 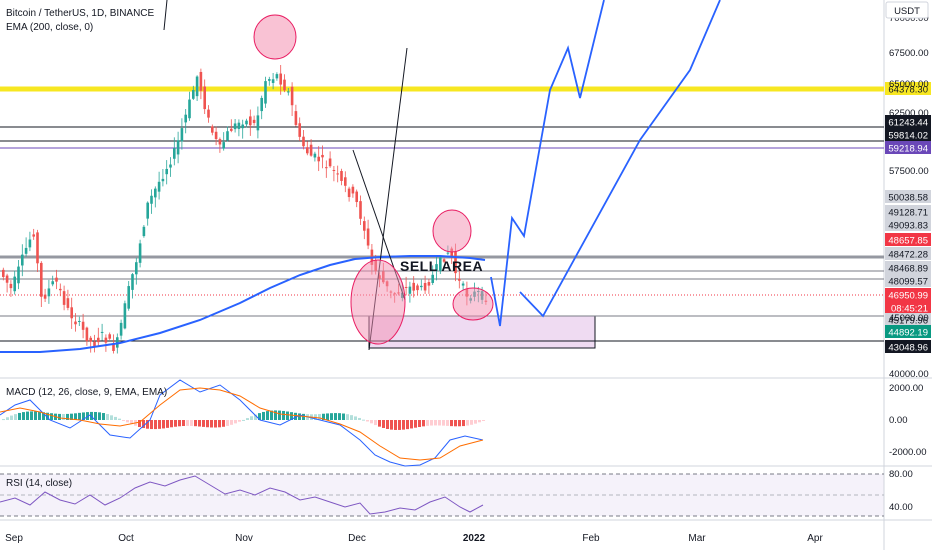 What do you see at coordinates (50, 27) in the screenshot?
I see `ema-legend: EMA (200, close, 0)` at bounding box center [50, 27].